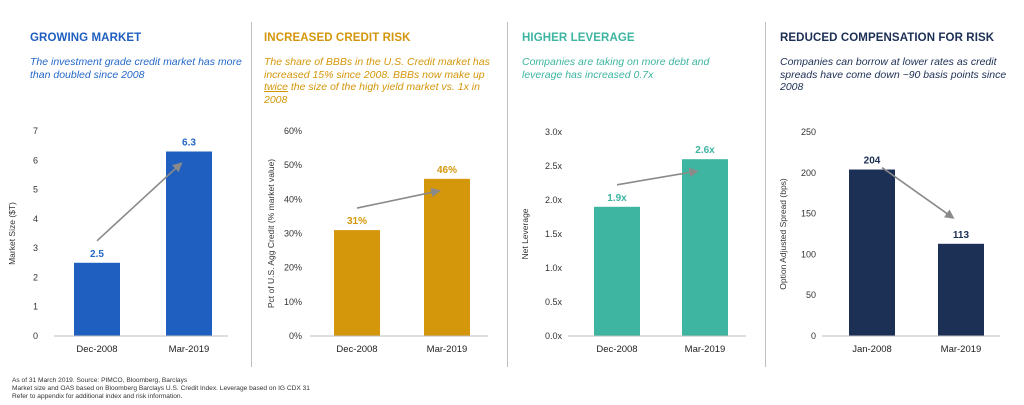 Image resolution: width=1024 pixels, height=405 pixels. What do you see at coordinates (872, 161) in the screenshot?
I see `data-label: 204` at bounding box center [872, 161].